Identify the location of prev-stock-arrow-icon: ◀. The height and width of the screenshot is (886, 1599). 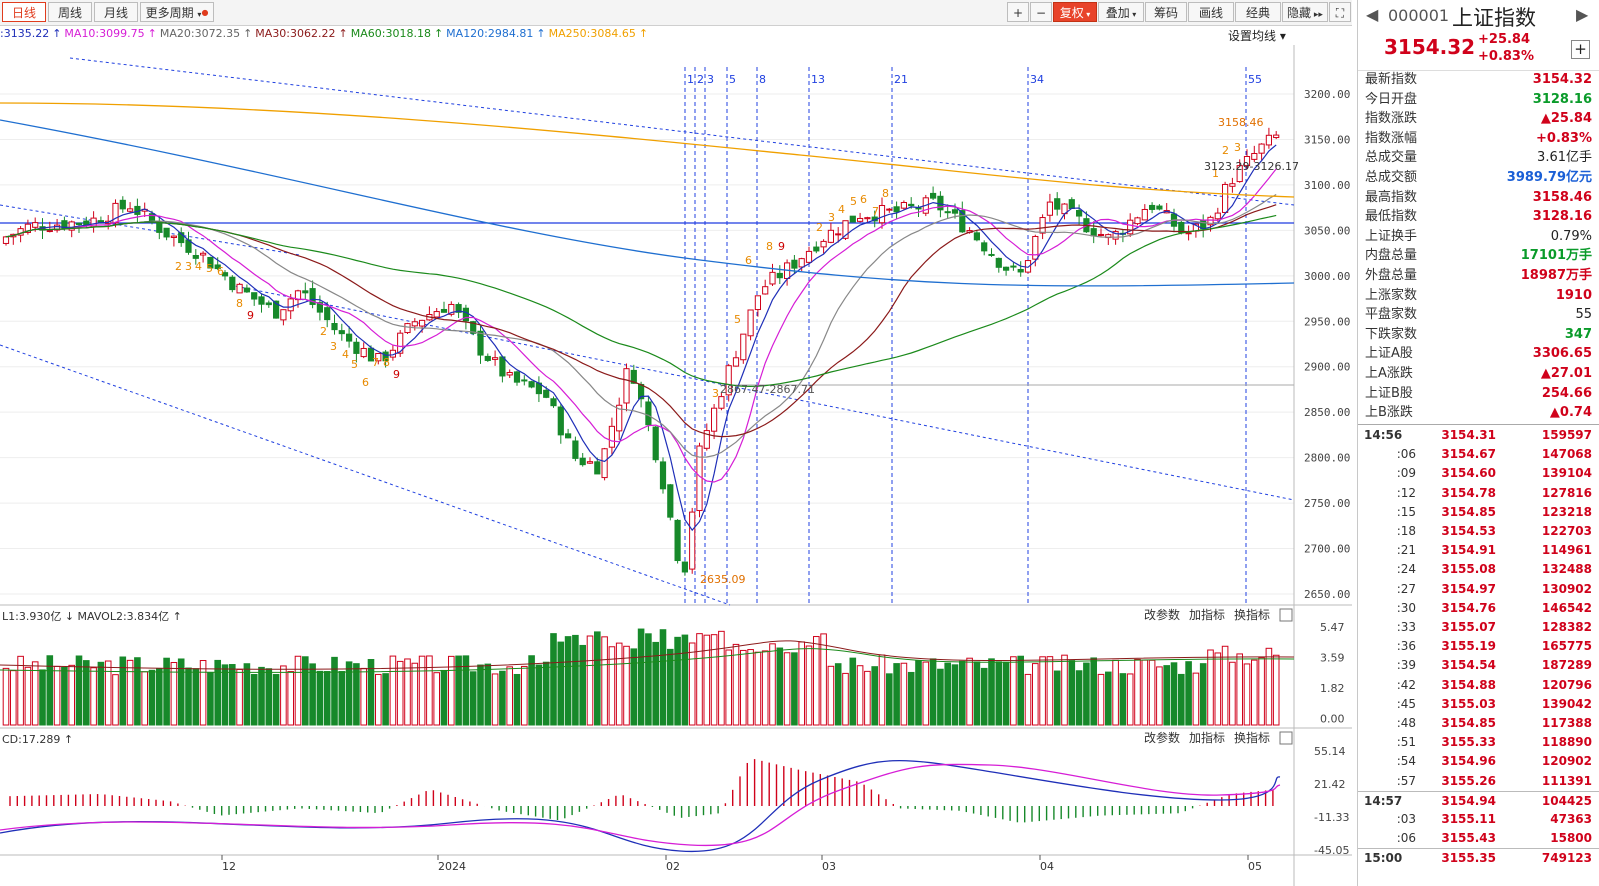
(1372, 14).